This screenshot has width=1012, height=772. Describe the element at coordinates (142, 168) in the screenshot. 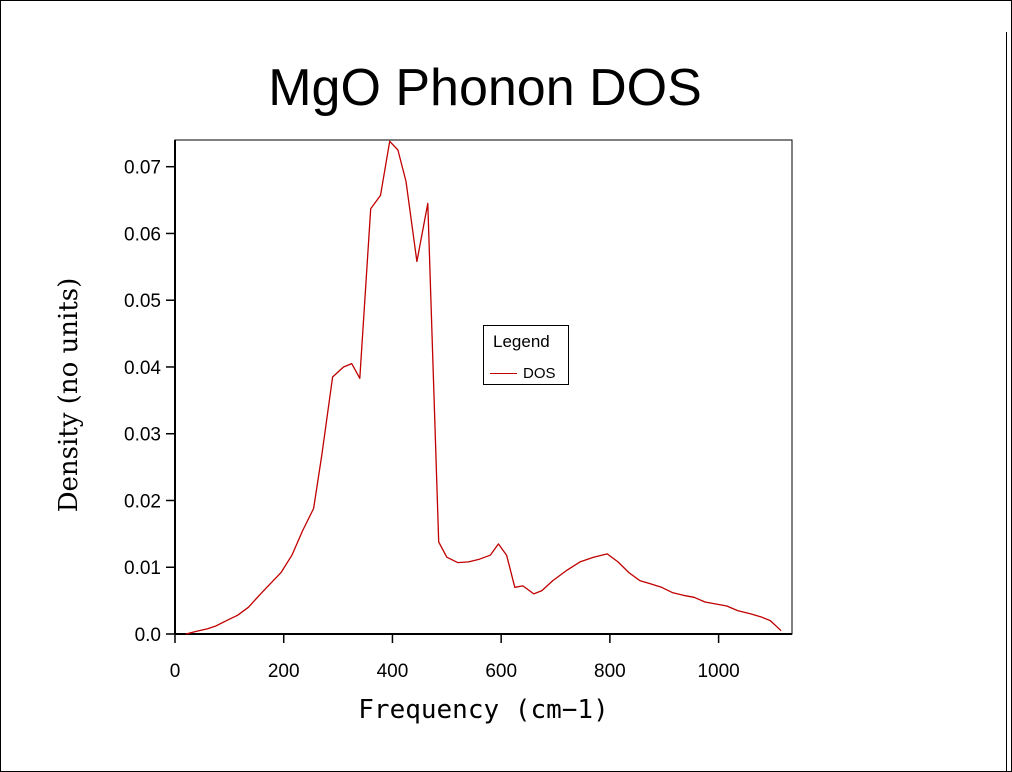

I see `y-tick-label: 0.07` at that location.